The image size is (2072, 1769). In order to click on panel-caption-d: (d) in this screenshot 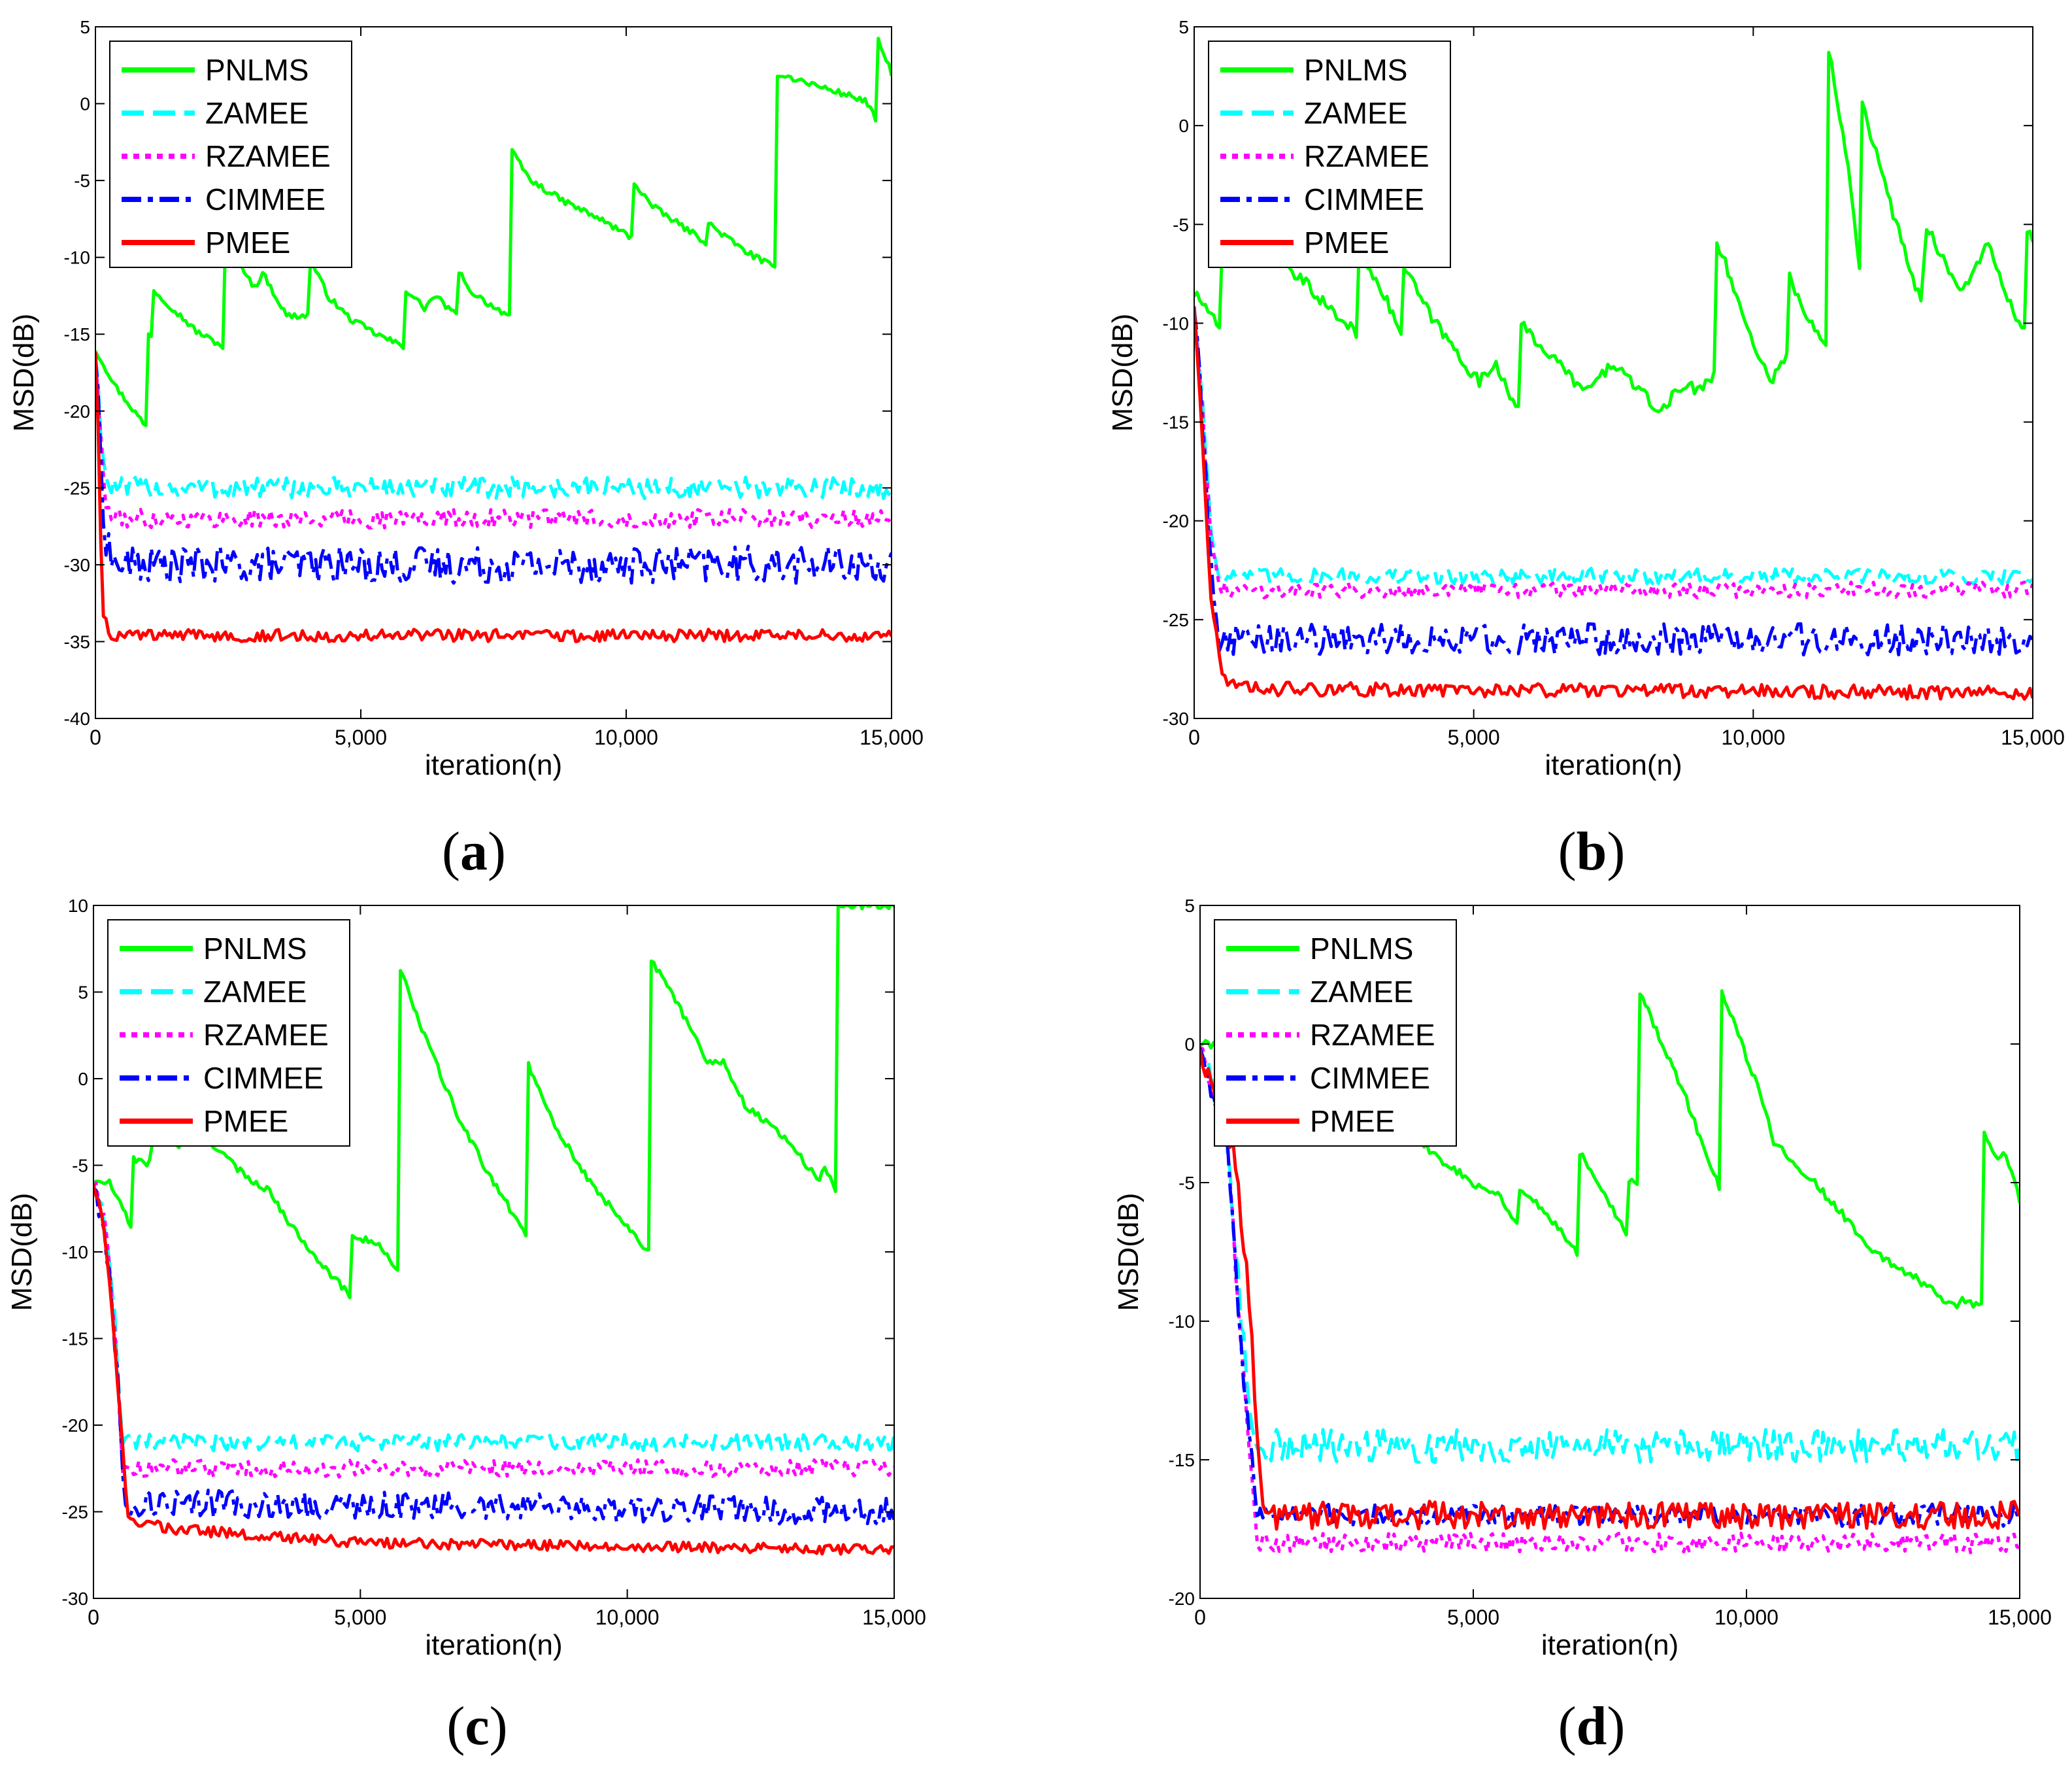, I will do `click(1592, 1726)`.